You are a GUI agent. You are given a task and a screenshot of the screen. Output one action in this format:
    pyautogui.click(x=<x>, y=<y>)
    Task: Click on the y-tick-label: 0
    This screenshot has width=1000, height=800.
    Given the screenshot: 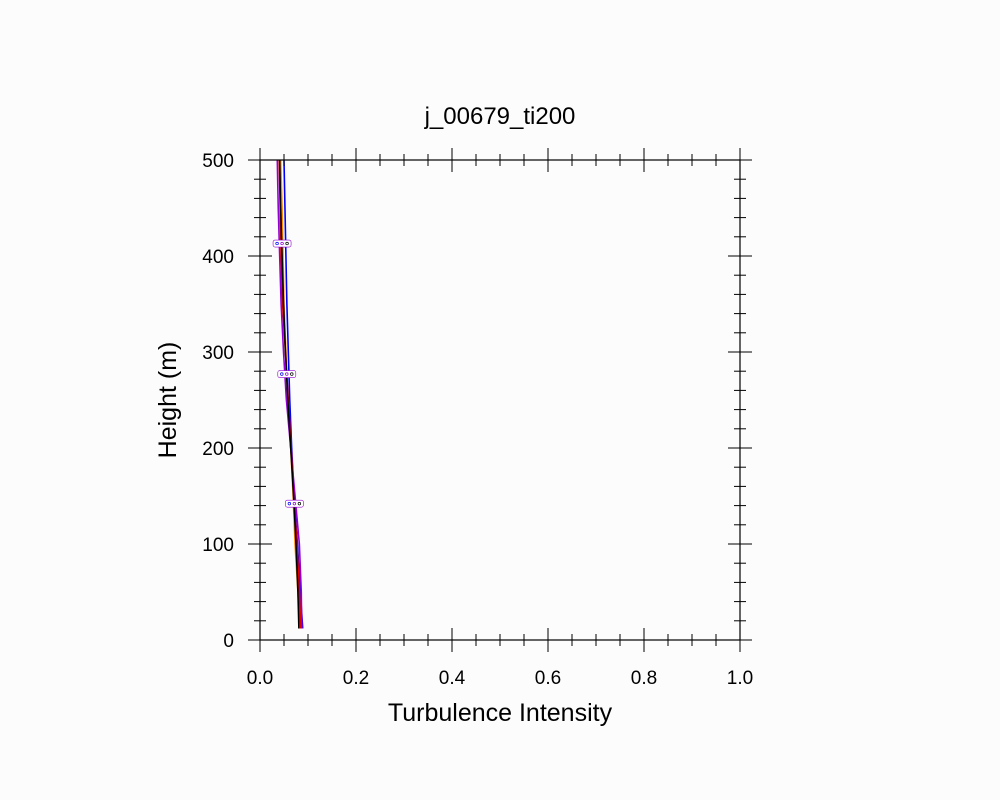 What is the action you would take?
    pyautogui.click(x=228, y=641)
    